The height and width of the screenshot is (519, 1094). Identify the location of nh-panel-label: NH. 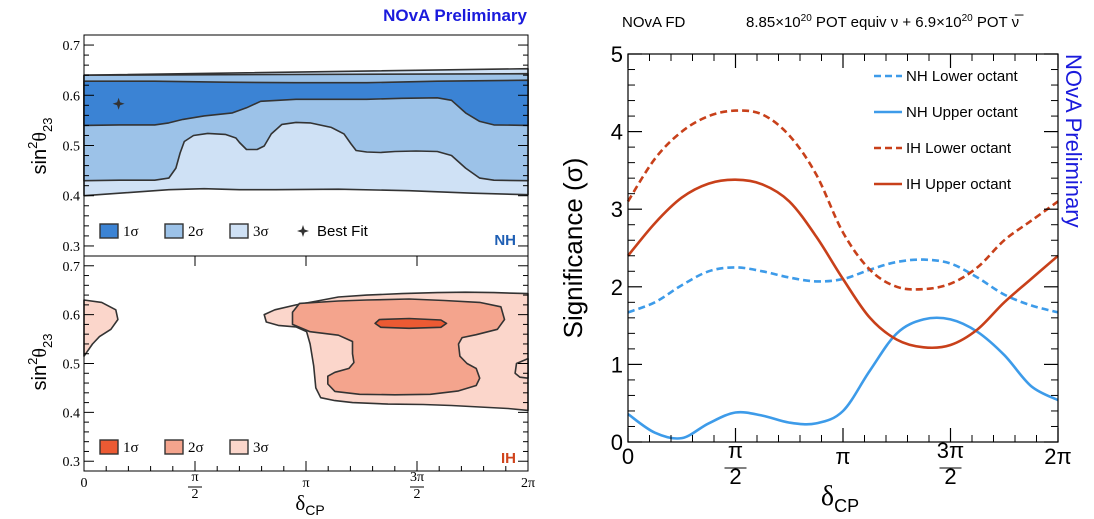
(505, 240).